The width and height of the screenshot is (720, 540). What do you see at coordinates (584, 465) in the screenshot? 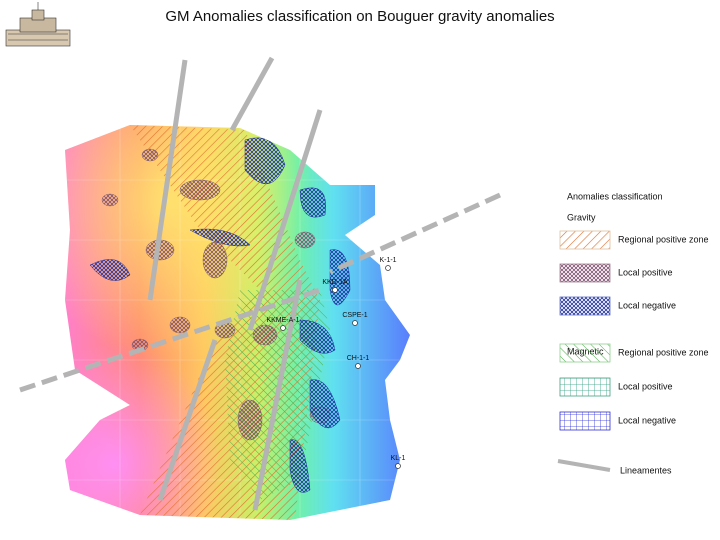
I see `lineament-swatch` at bounding box center [584, 465].